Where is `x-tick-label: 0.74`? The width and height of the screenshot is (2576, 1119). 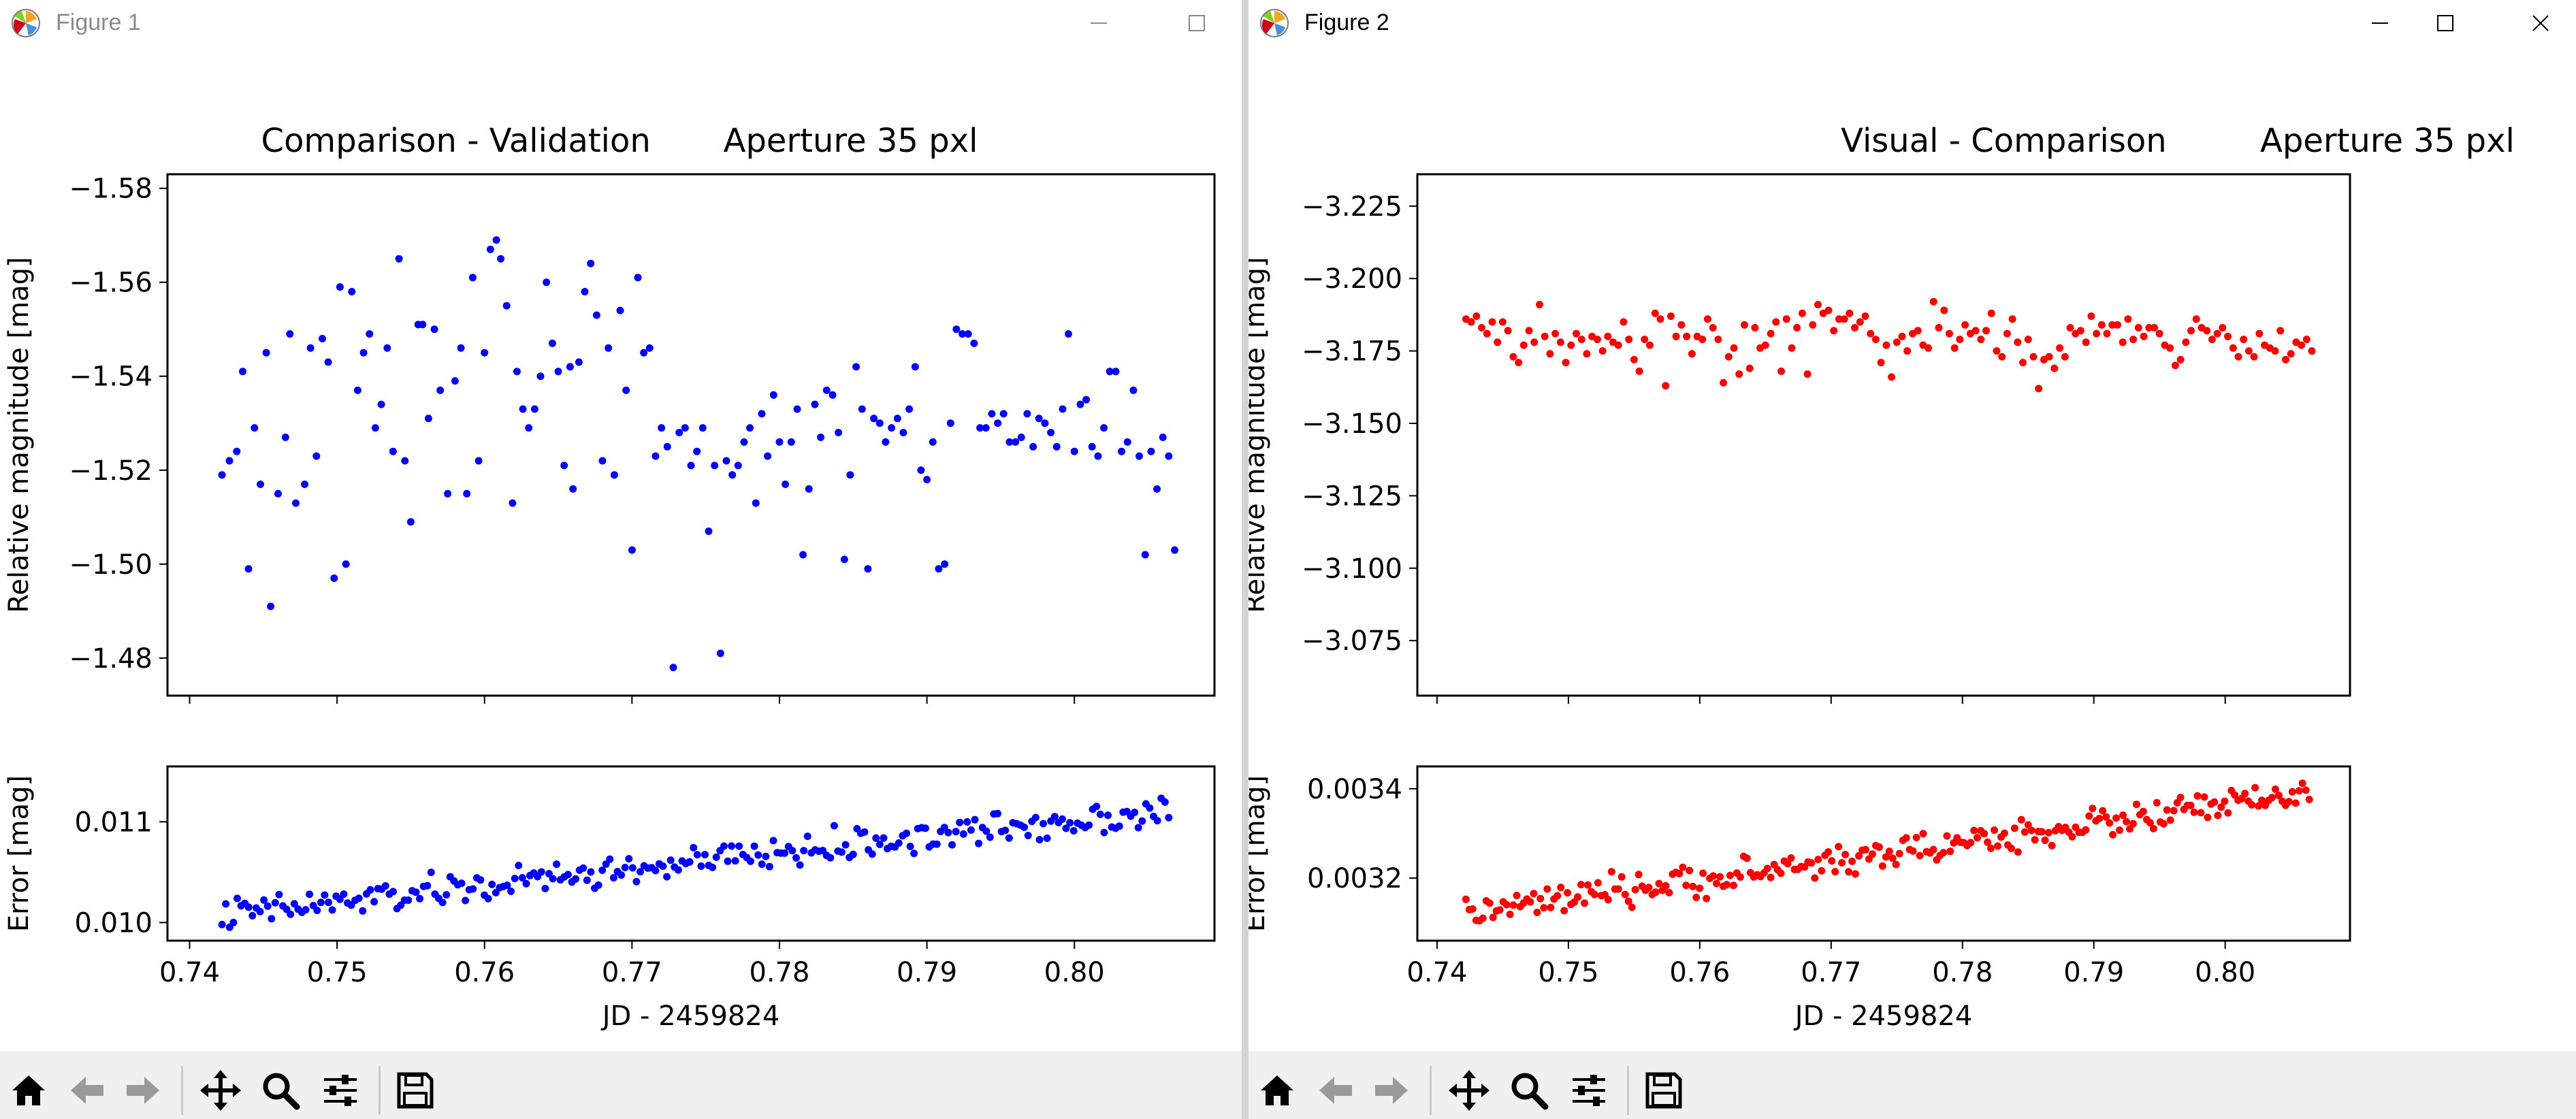
x-tick-label: 0.74 is located at coordinates (190, 973).